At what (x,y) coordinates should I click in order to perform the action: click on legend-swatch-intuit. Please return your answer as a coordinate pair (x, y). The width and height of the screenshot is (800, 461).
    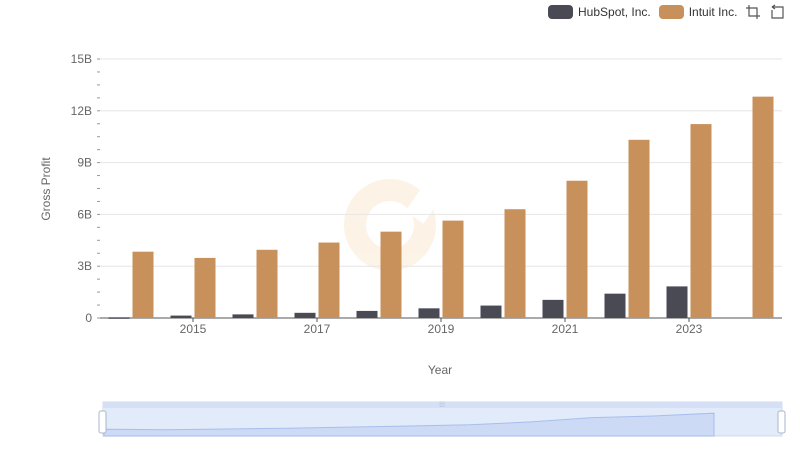
    Looking at the image, I should click on (671, 12).